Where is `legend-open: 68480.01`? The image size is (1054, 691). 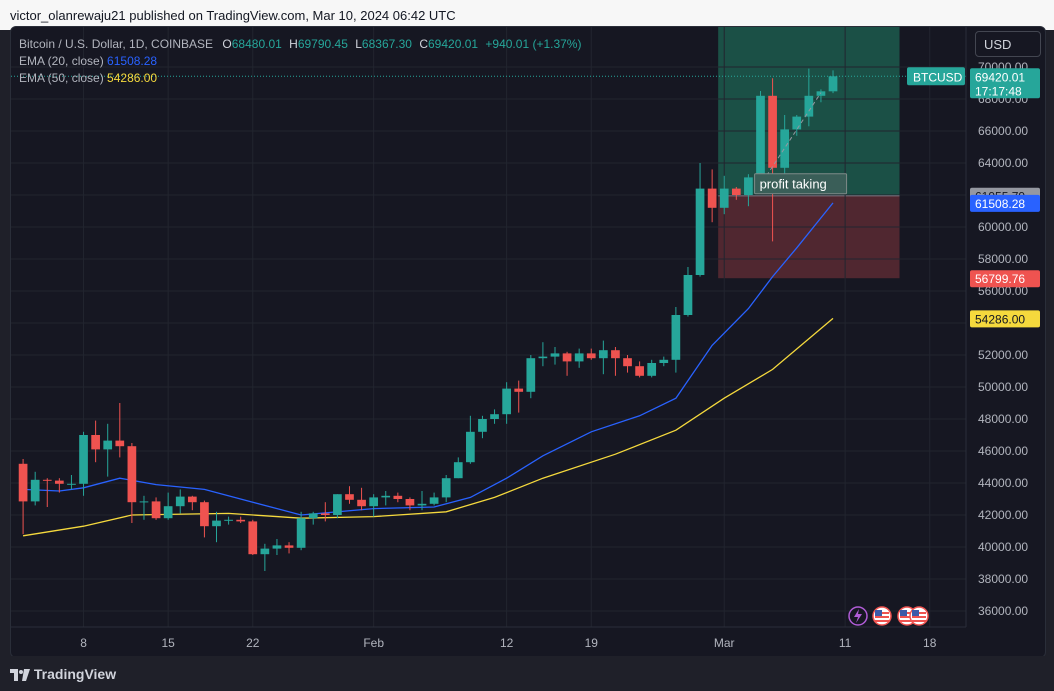
legend-open: 68480.01 is located at coordinates (256, 44).